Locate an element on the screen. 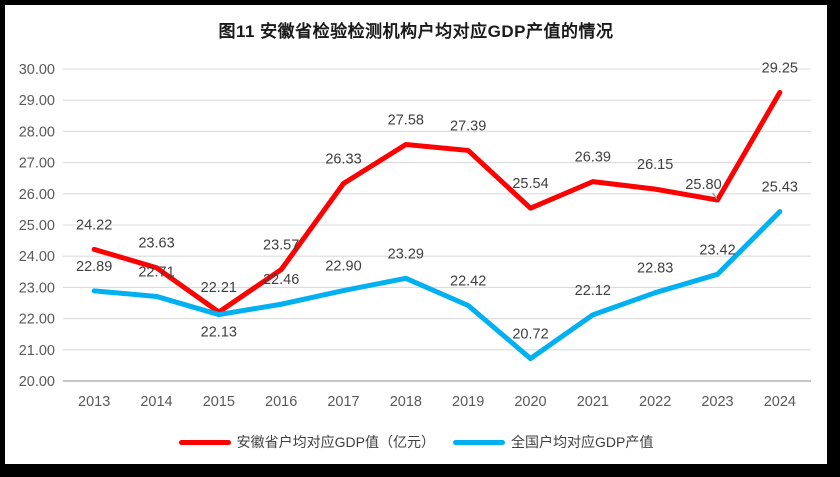  chart-legend: 安徽省户均对应GDP值（亿元） 全国户均对应GDP产值 is located at coordinates (416, 442).